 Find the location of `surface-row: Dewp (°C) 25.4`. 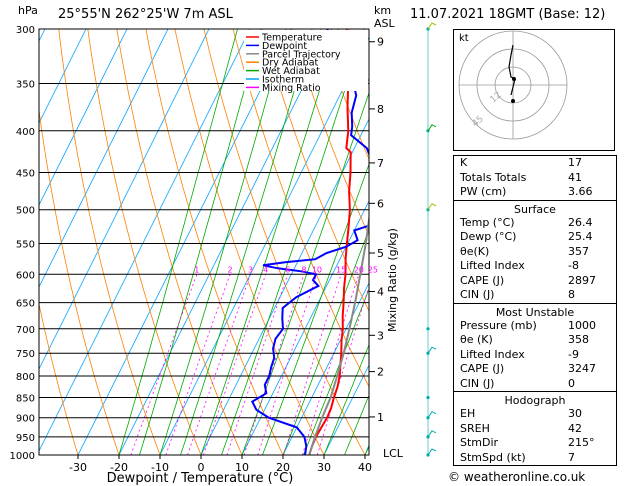

surface-row: Dewp (°C) 25.4 is located at coordinates (535, 237).